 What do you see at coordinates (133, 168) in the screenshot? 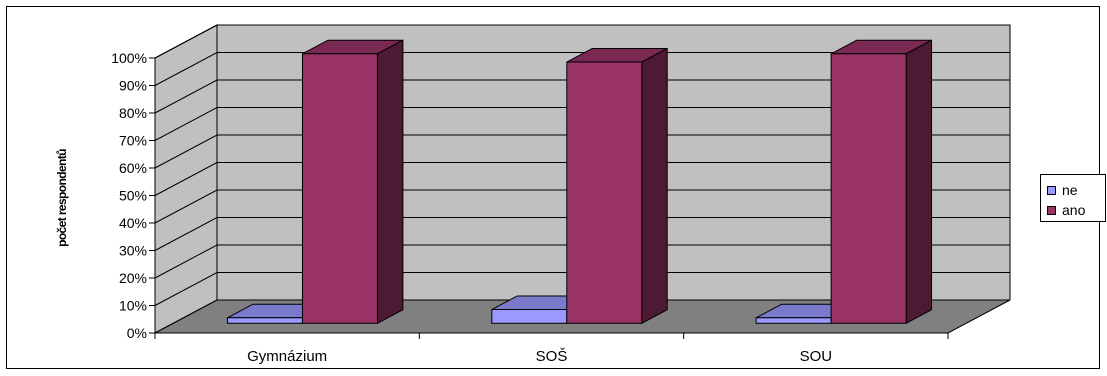
I see `y-tick-label: 60%` at bounding box center [133, 168].